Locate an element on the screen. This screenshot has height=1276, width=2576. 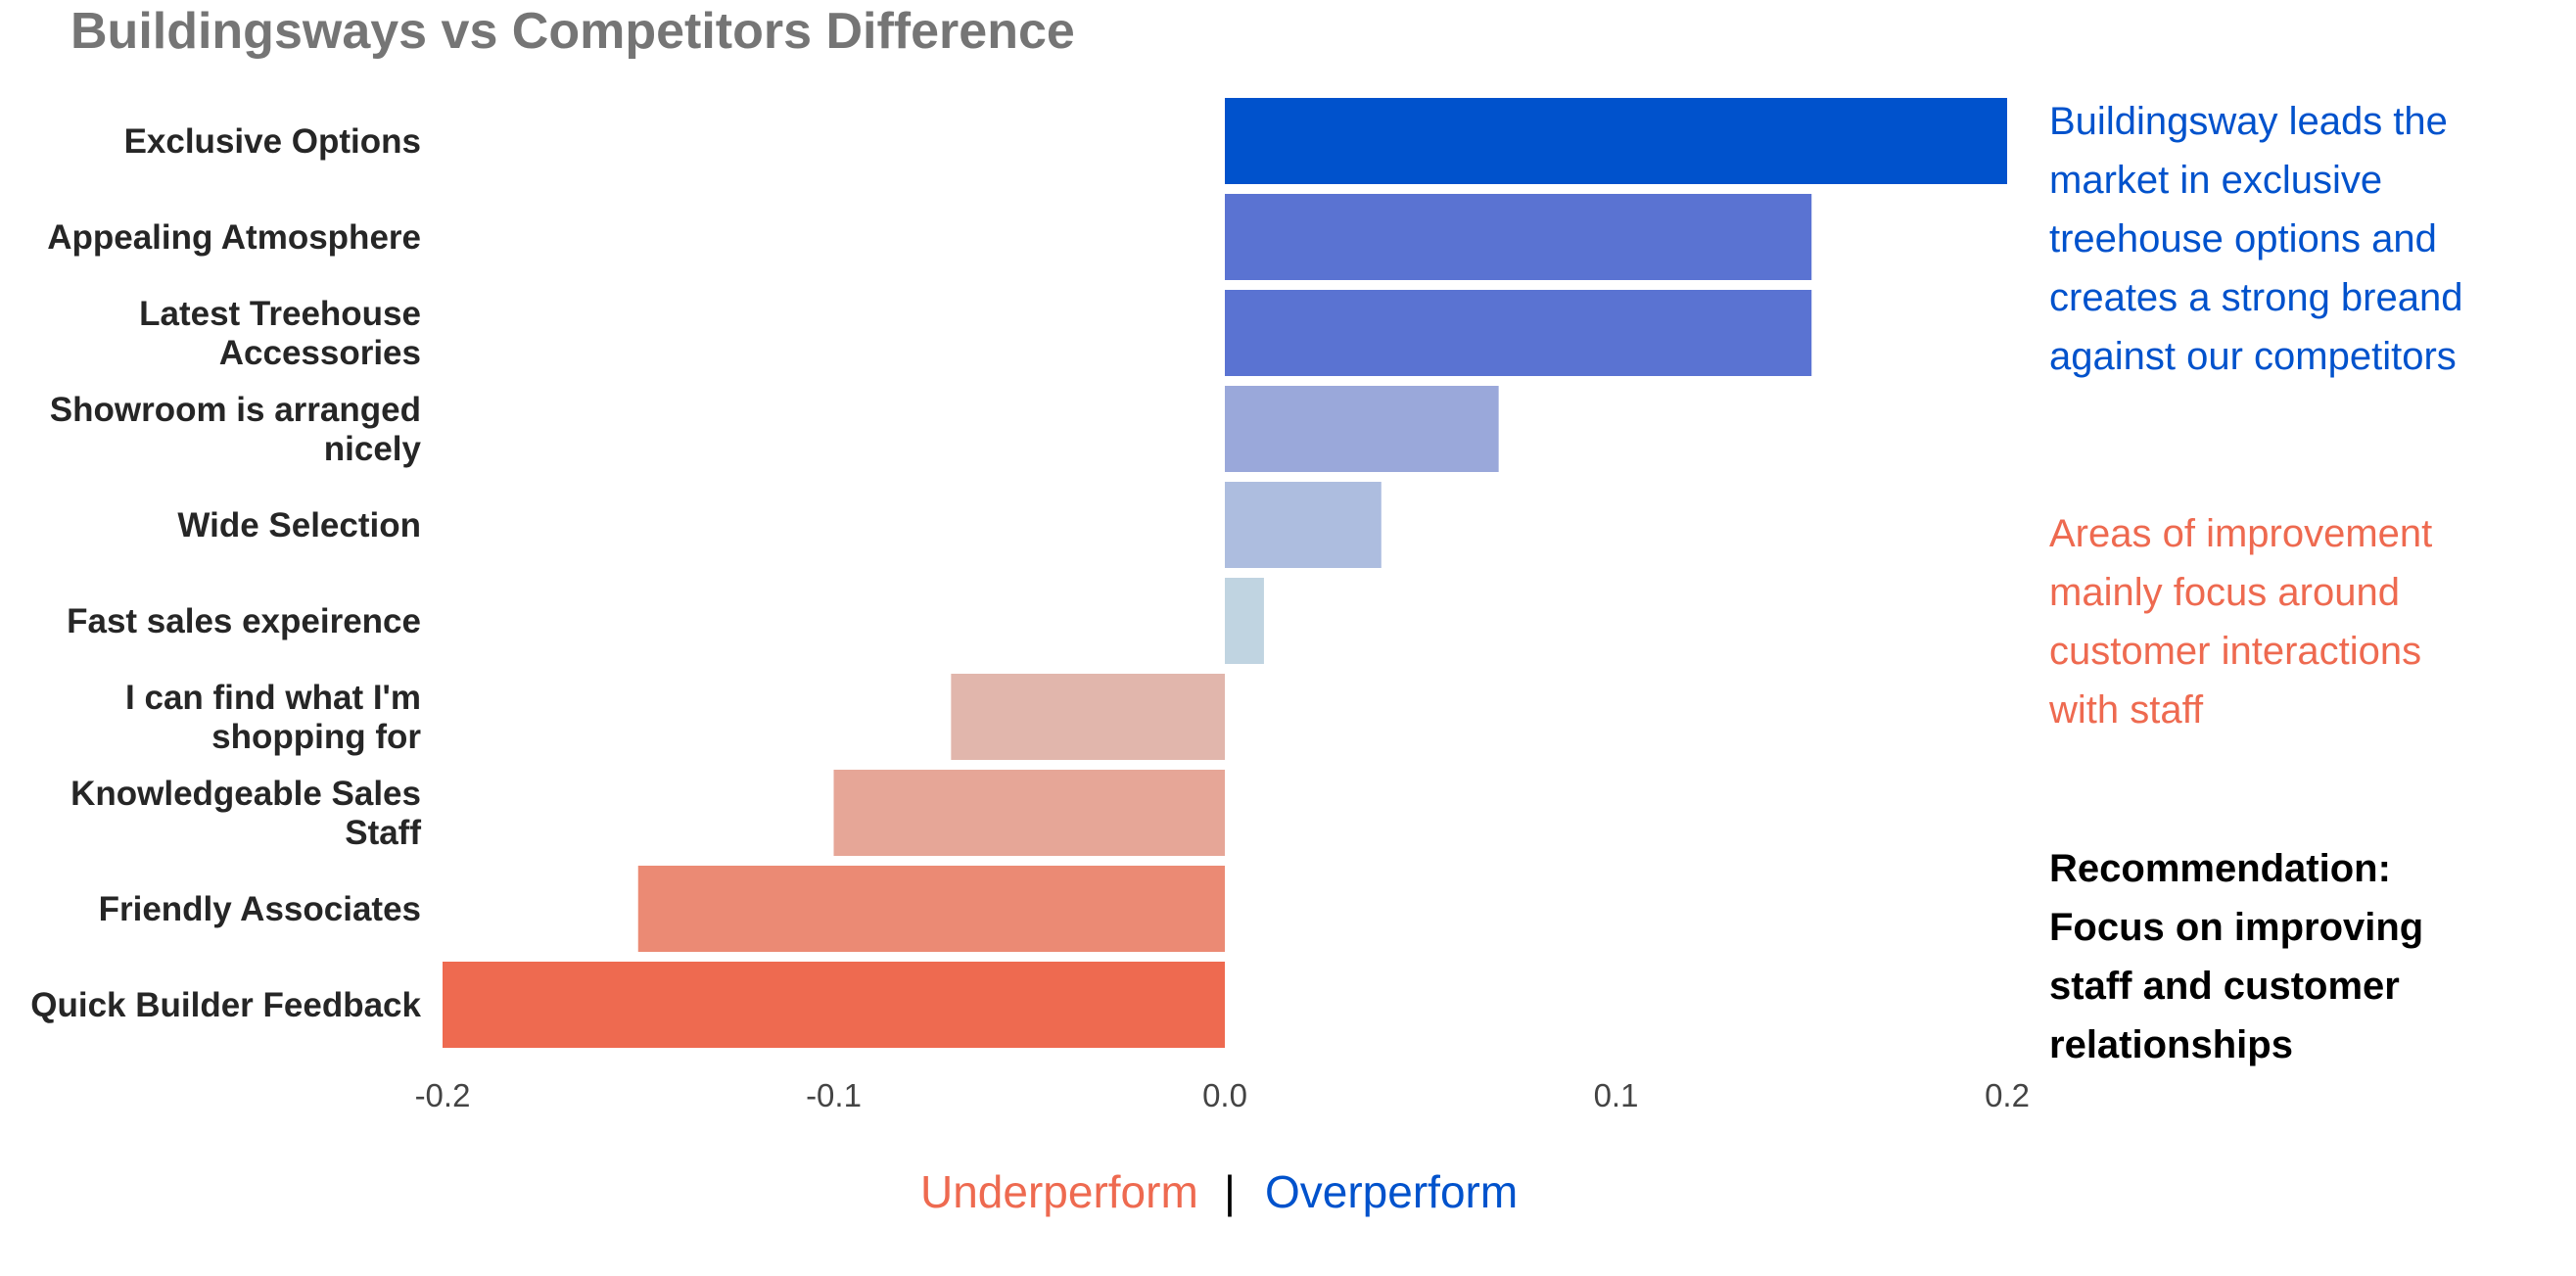
category-label: Knowledgeable Sales Staff is located at coordinates (246, 813).